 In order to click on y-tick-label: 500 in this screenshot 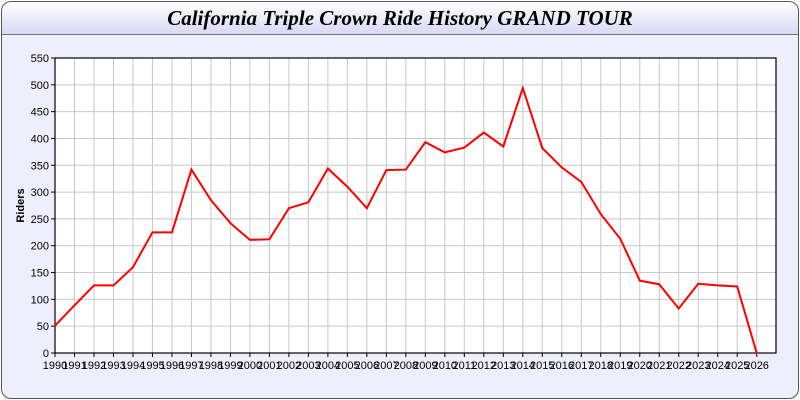, I will do `click(40, 86)`.